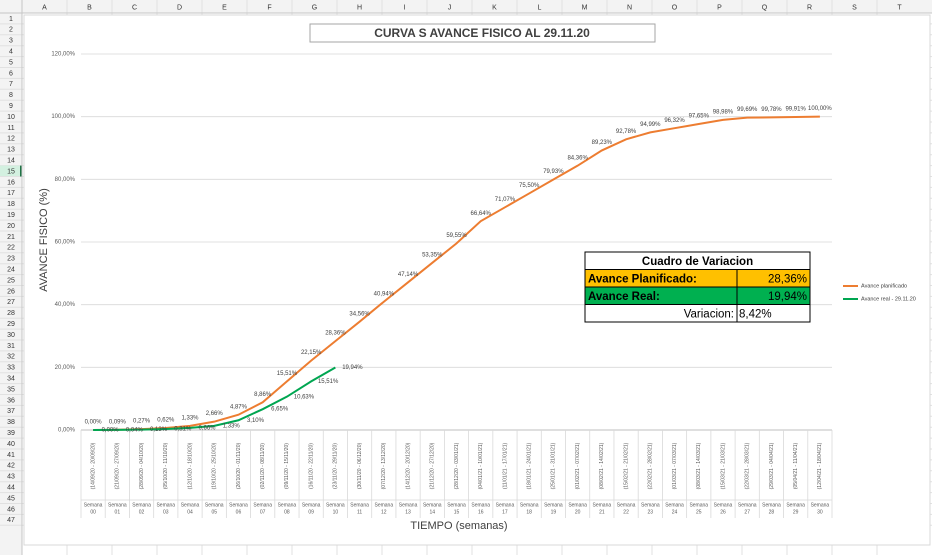  I want to click on y-tick-label: 100,00%, so click(63, 117).